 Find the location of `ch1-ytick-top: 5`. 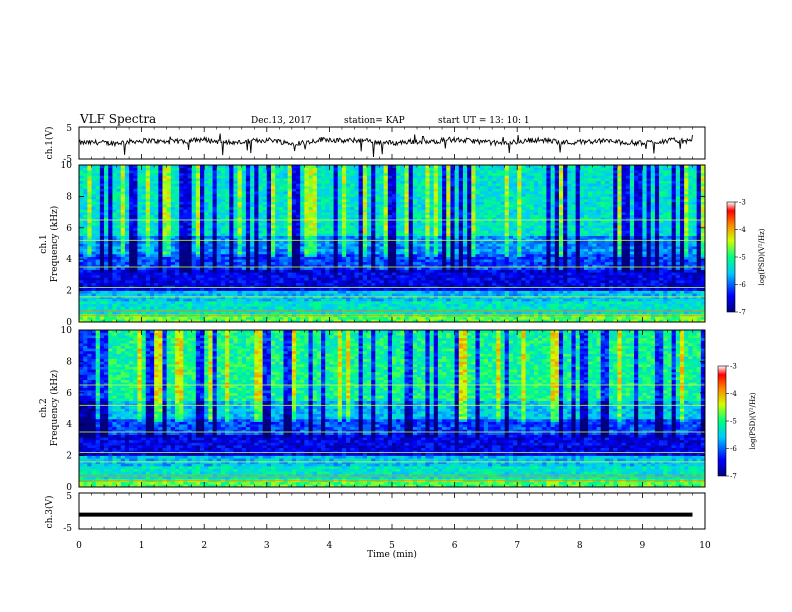

ch1-ytick-top: 5 is located at coordinates (69, 129).